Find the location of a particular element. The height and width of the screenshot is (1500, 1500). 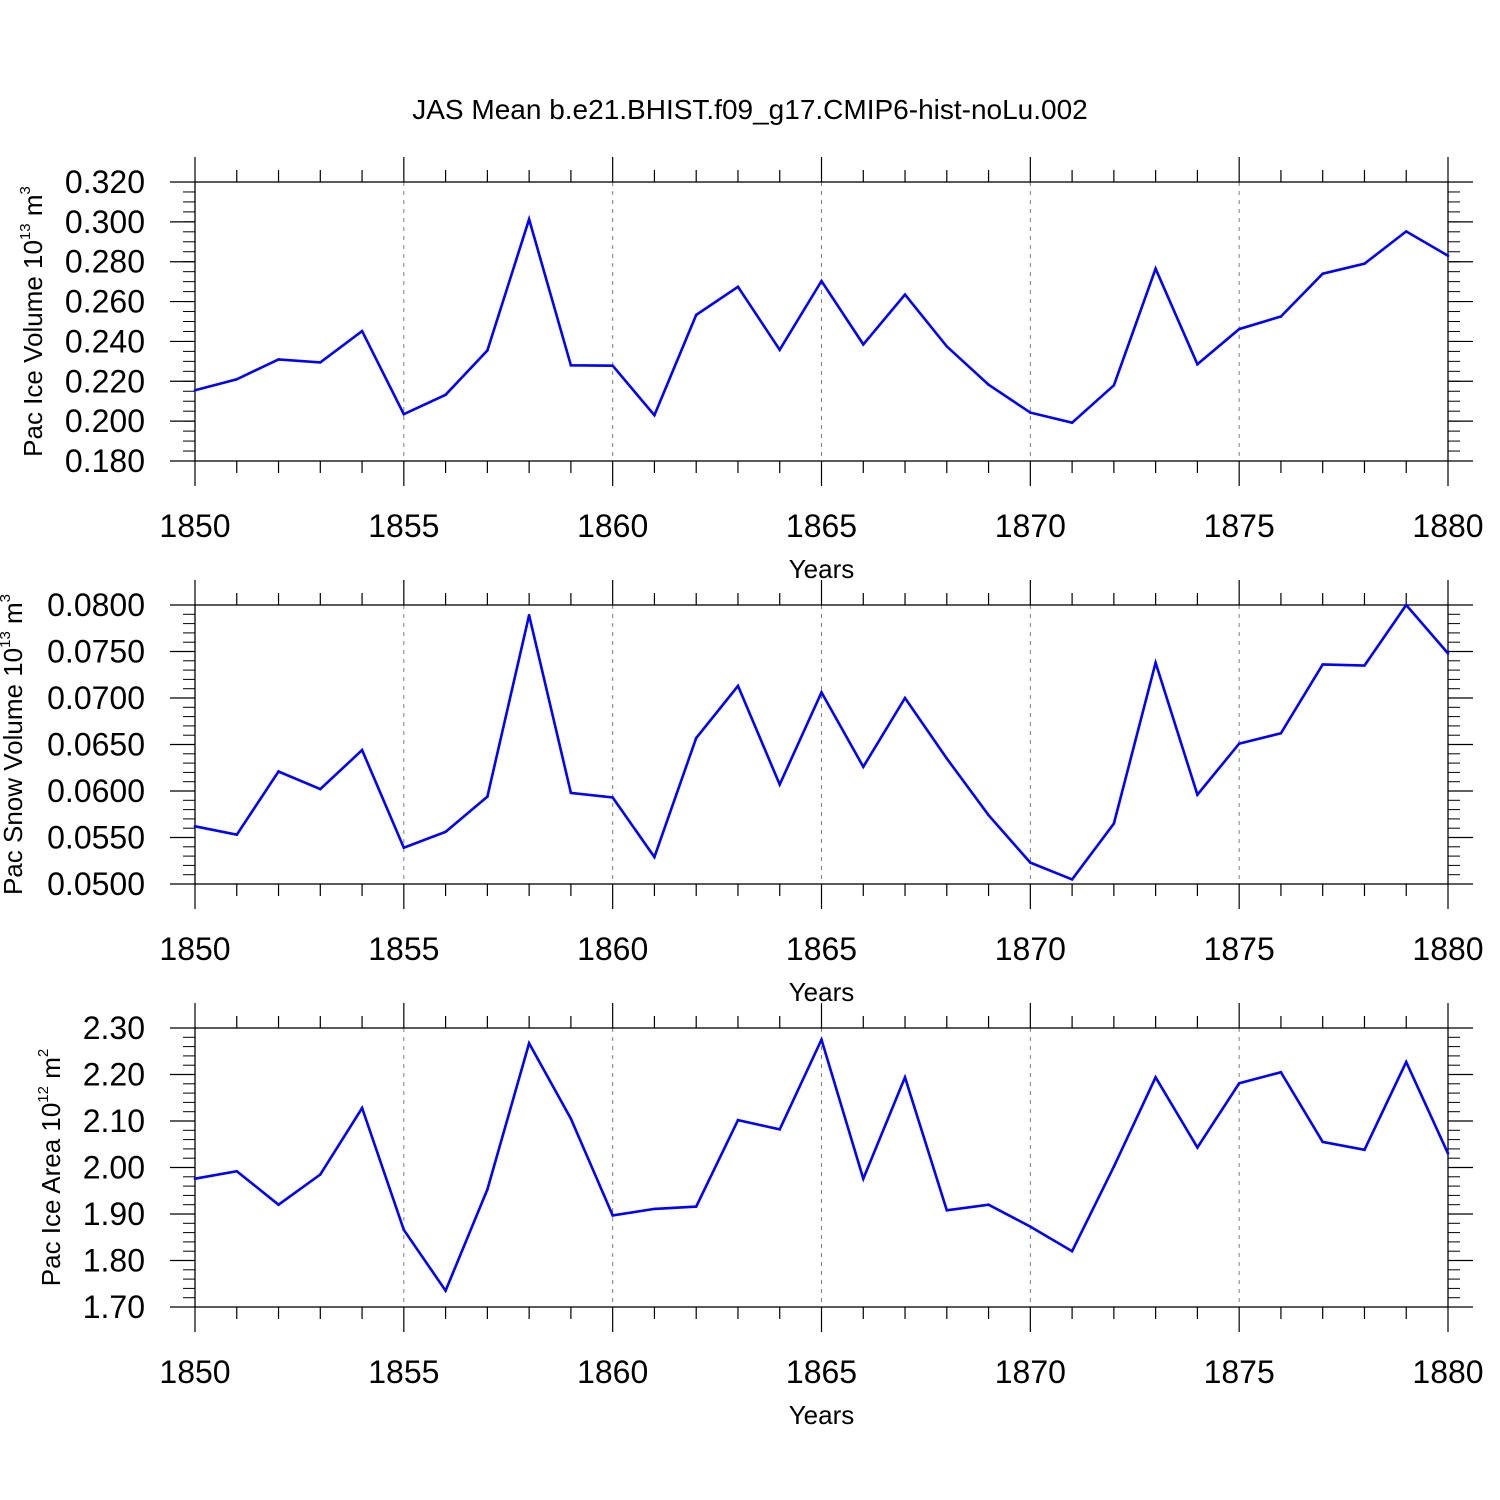

y-tick-label: 0.0550 is located at coordinates (96, 838).